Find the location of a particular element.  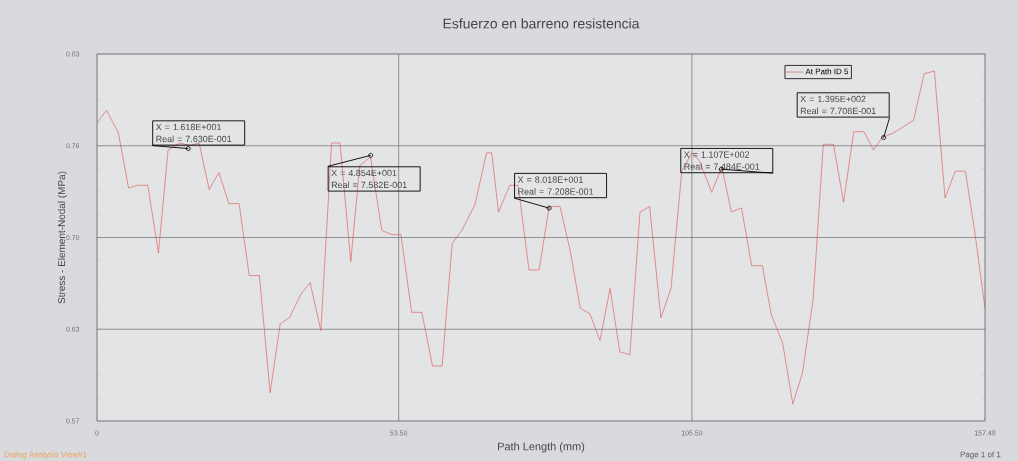

x-axis-title: Path Length (mm) is located at coordinates (541, 447).